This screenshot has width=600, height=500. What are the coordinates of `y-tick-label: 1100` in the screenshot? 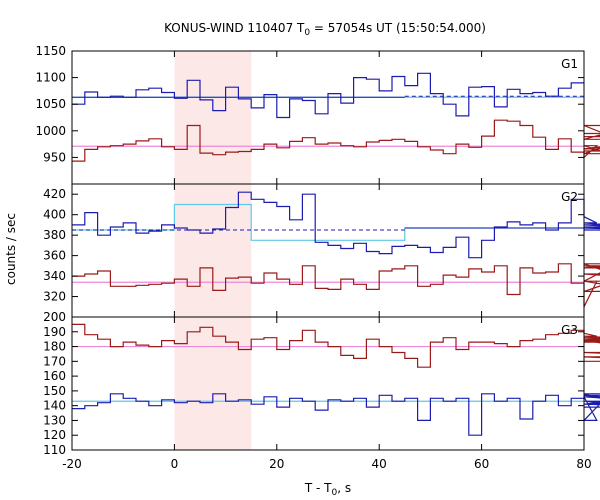 It's located at (50, 78).